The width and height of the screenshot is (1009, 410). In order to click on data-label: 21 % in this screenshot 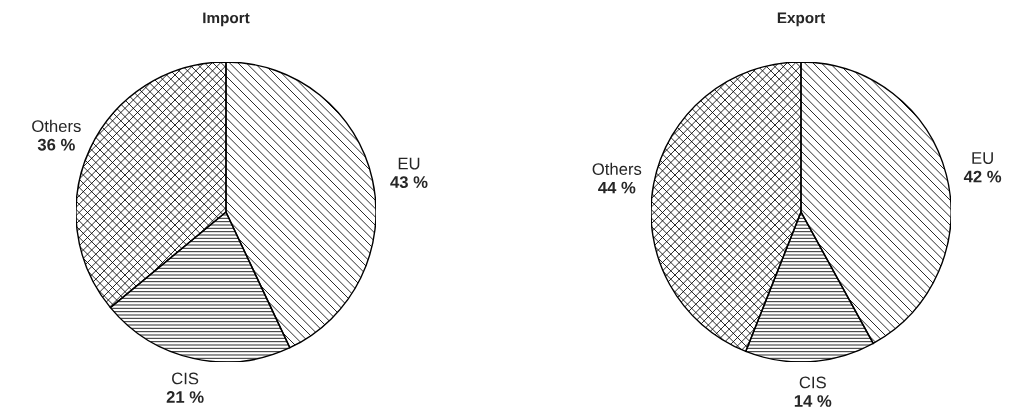, I will do `click(185, 397)`.